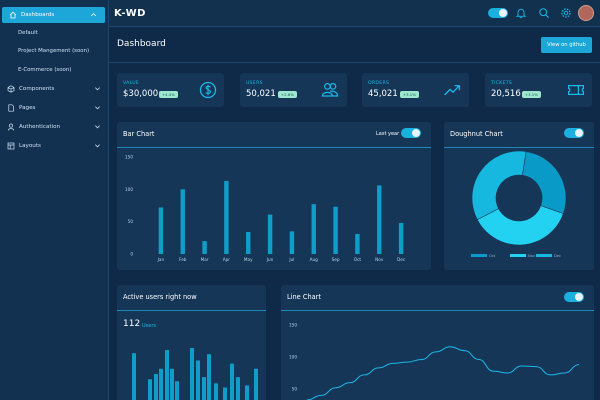 The image size is (600, 400). Describe the element at coordinates (411, 133) in the screenshot. I see `last-year-toggle` at that location.